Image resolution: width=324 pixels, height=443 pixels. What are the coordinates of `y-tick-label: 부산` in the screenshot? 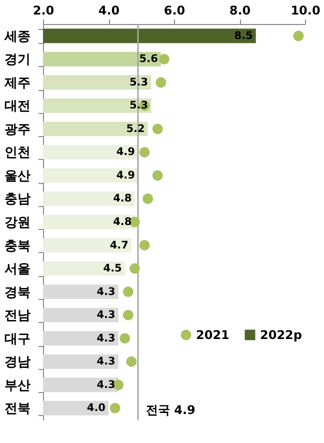 It's located at (17, 386).